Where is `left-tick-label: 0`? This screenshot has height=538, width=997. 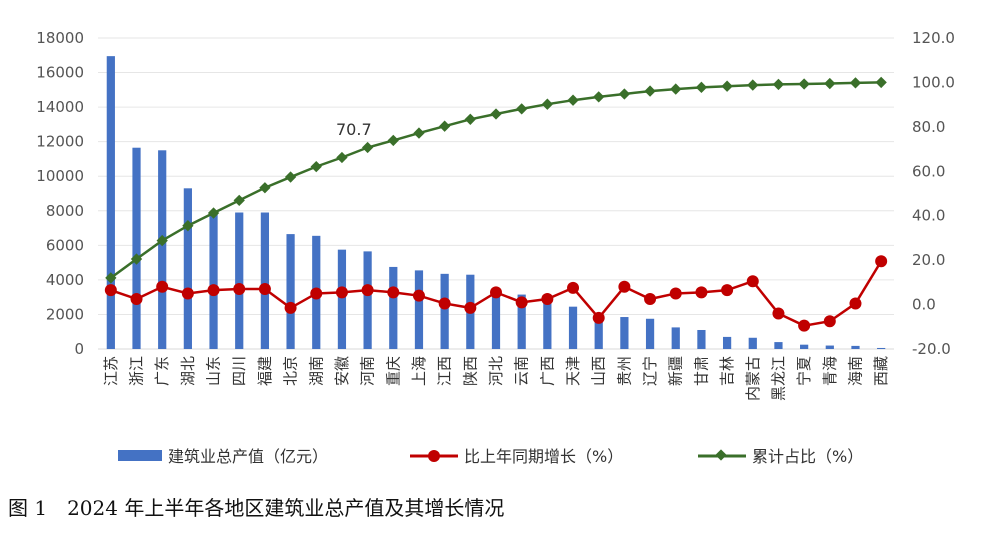 left-tick-label: 0 is located at coordinates (79, 349).